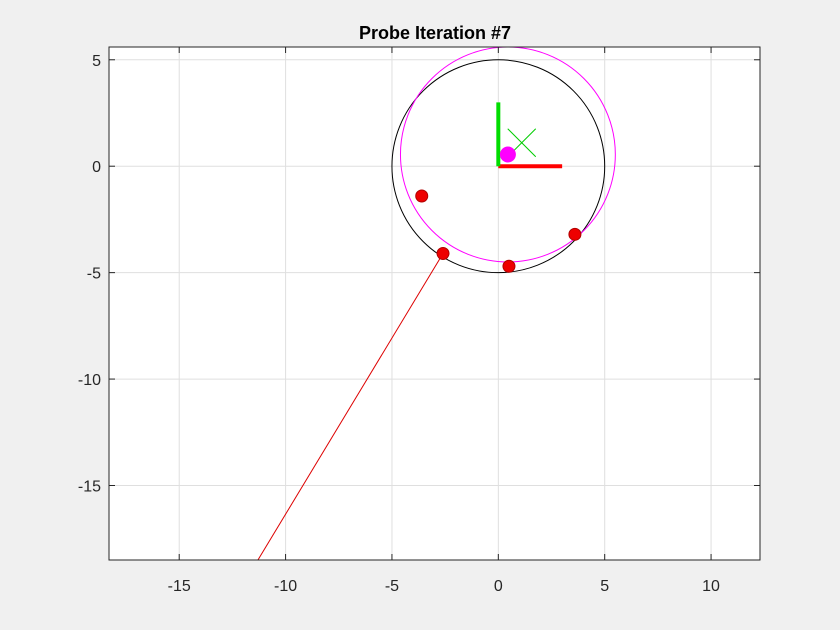 This screenshot has height=630, width=840. What do you see at coordinates (507, 154) in the screenshot?
I see `center-point` at bounding box center [507, 154].